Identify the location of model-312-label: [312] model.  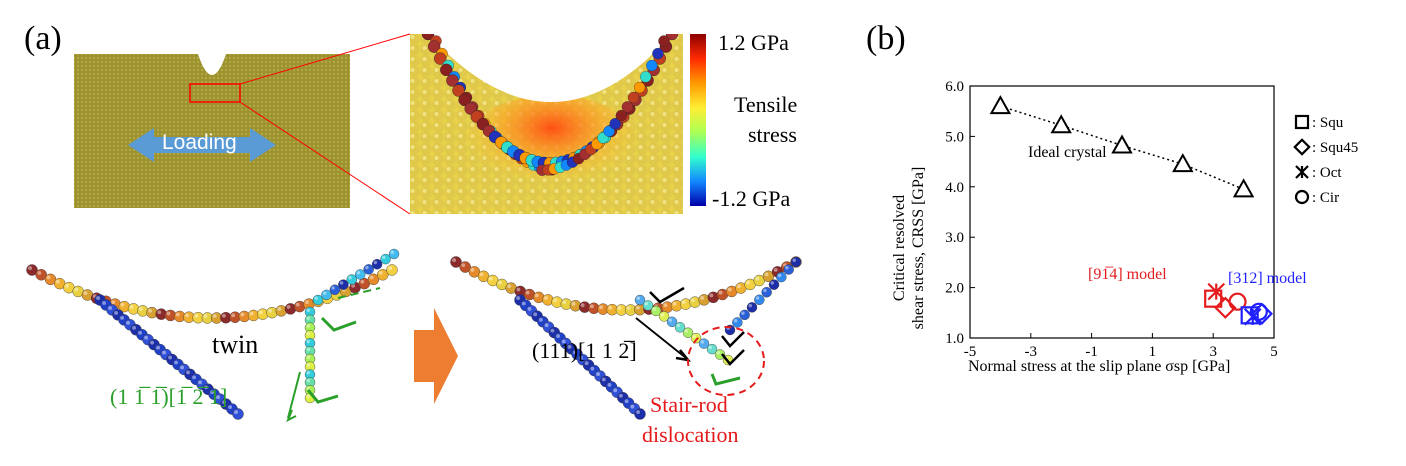
(1267, 278).